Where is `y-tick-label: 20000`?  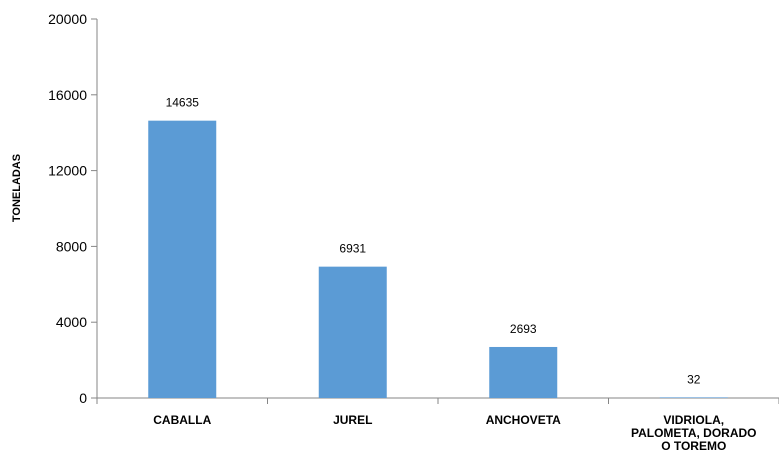
y-tick-label: 20000 is located at coordinates (67, 19).